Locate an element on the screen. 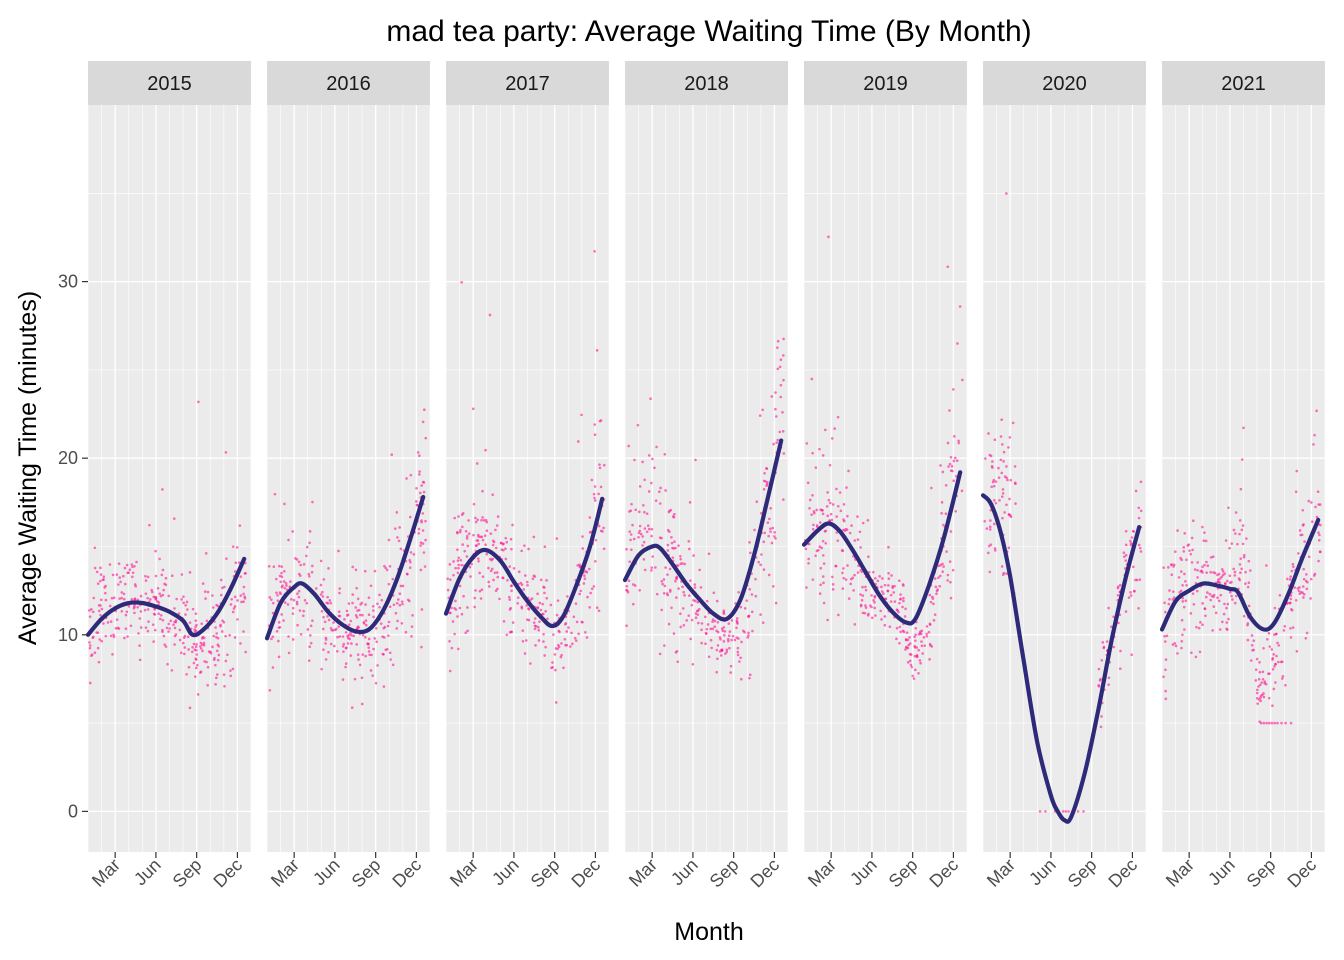 This screenshot has height=960, width=1344. x-tick-label: Dec is located at coordinates (764, 873).